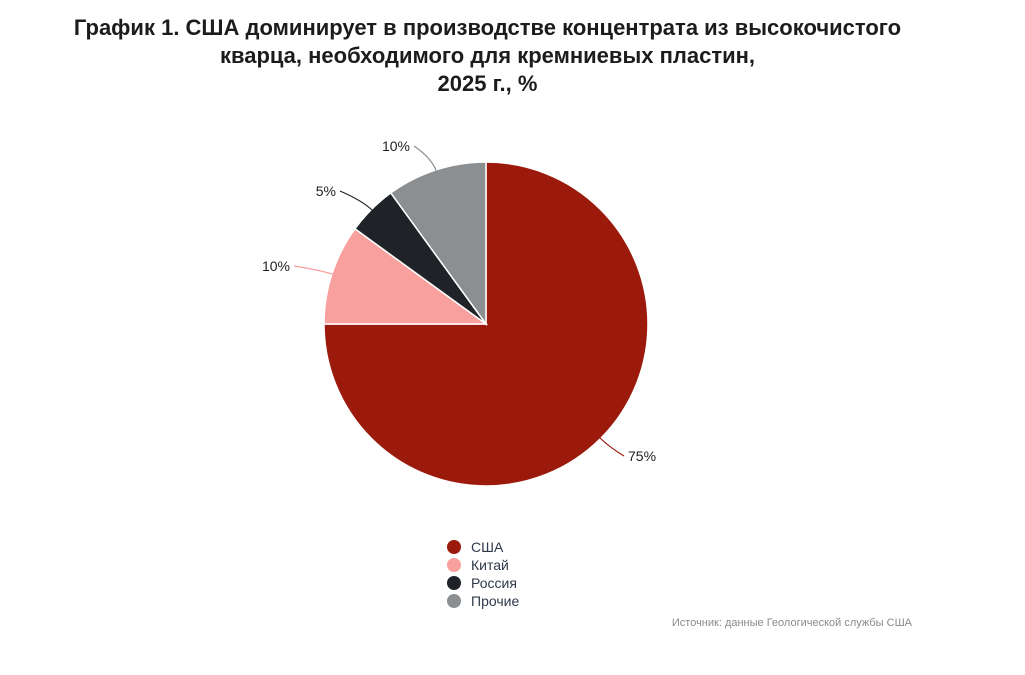  I want to click on legend-label-2: Китай, so click(490, 565).